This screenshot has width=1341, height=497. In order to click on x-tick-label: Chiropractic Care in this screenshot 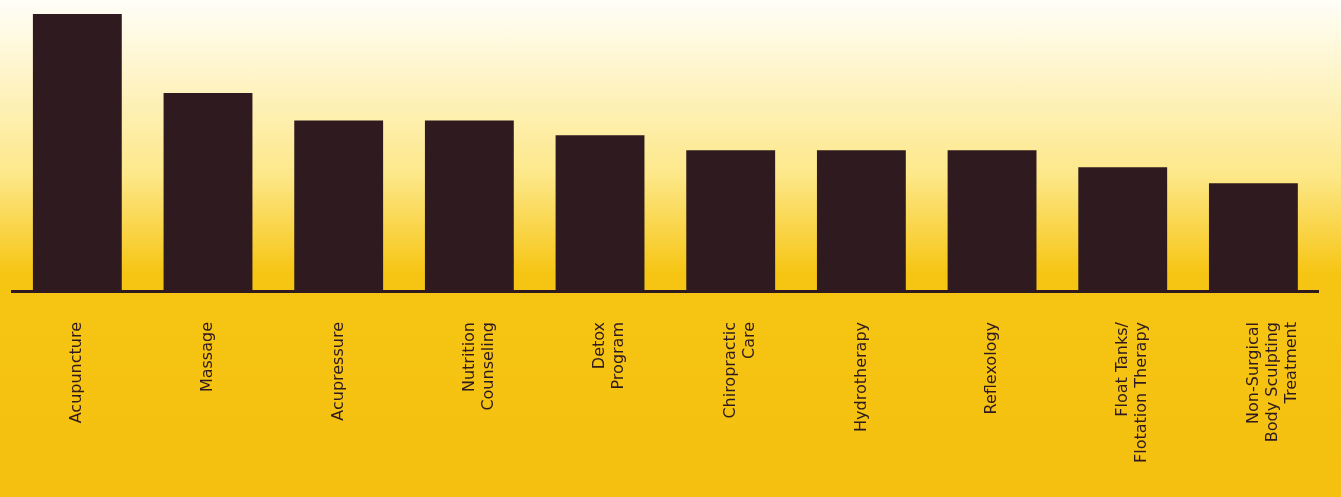, I will do `click(739, 370)`.